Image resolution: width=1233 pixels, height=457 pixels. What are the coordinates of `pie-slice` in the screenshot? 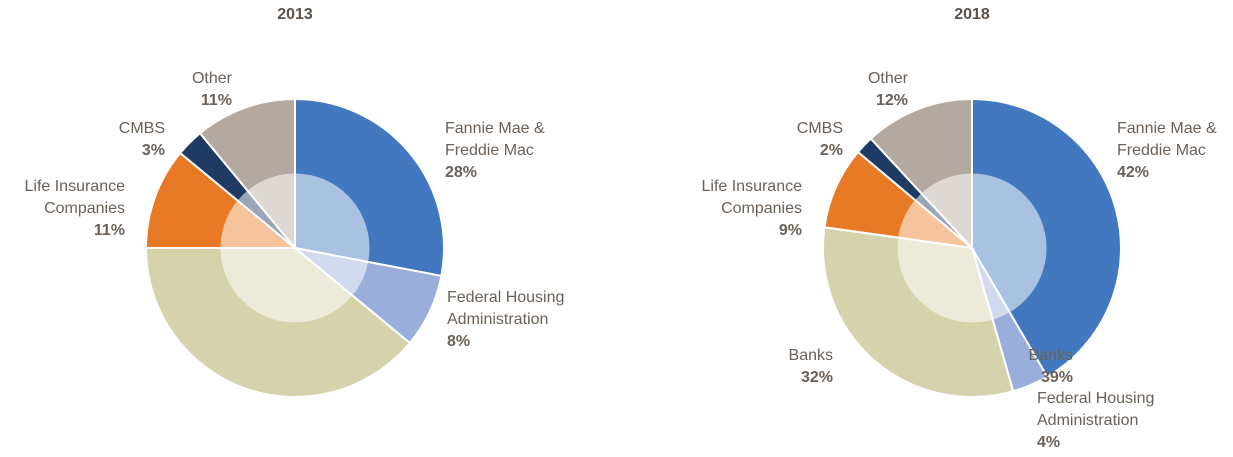 It's located at (278, 322).